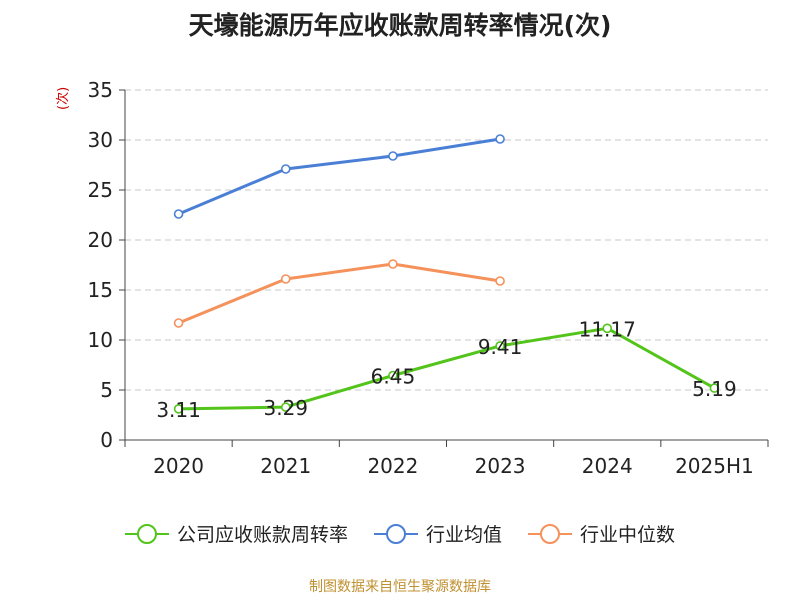 This screenshot has height=600, width=800. What do you see at coordinates (106, 390) in the screenshot?
I see `y-tick-label: 5` at bounding box center [106, 390].